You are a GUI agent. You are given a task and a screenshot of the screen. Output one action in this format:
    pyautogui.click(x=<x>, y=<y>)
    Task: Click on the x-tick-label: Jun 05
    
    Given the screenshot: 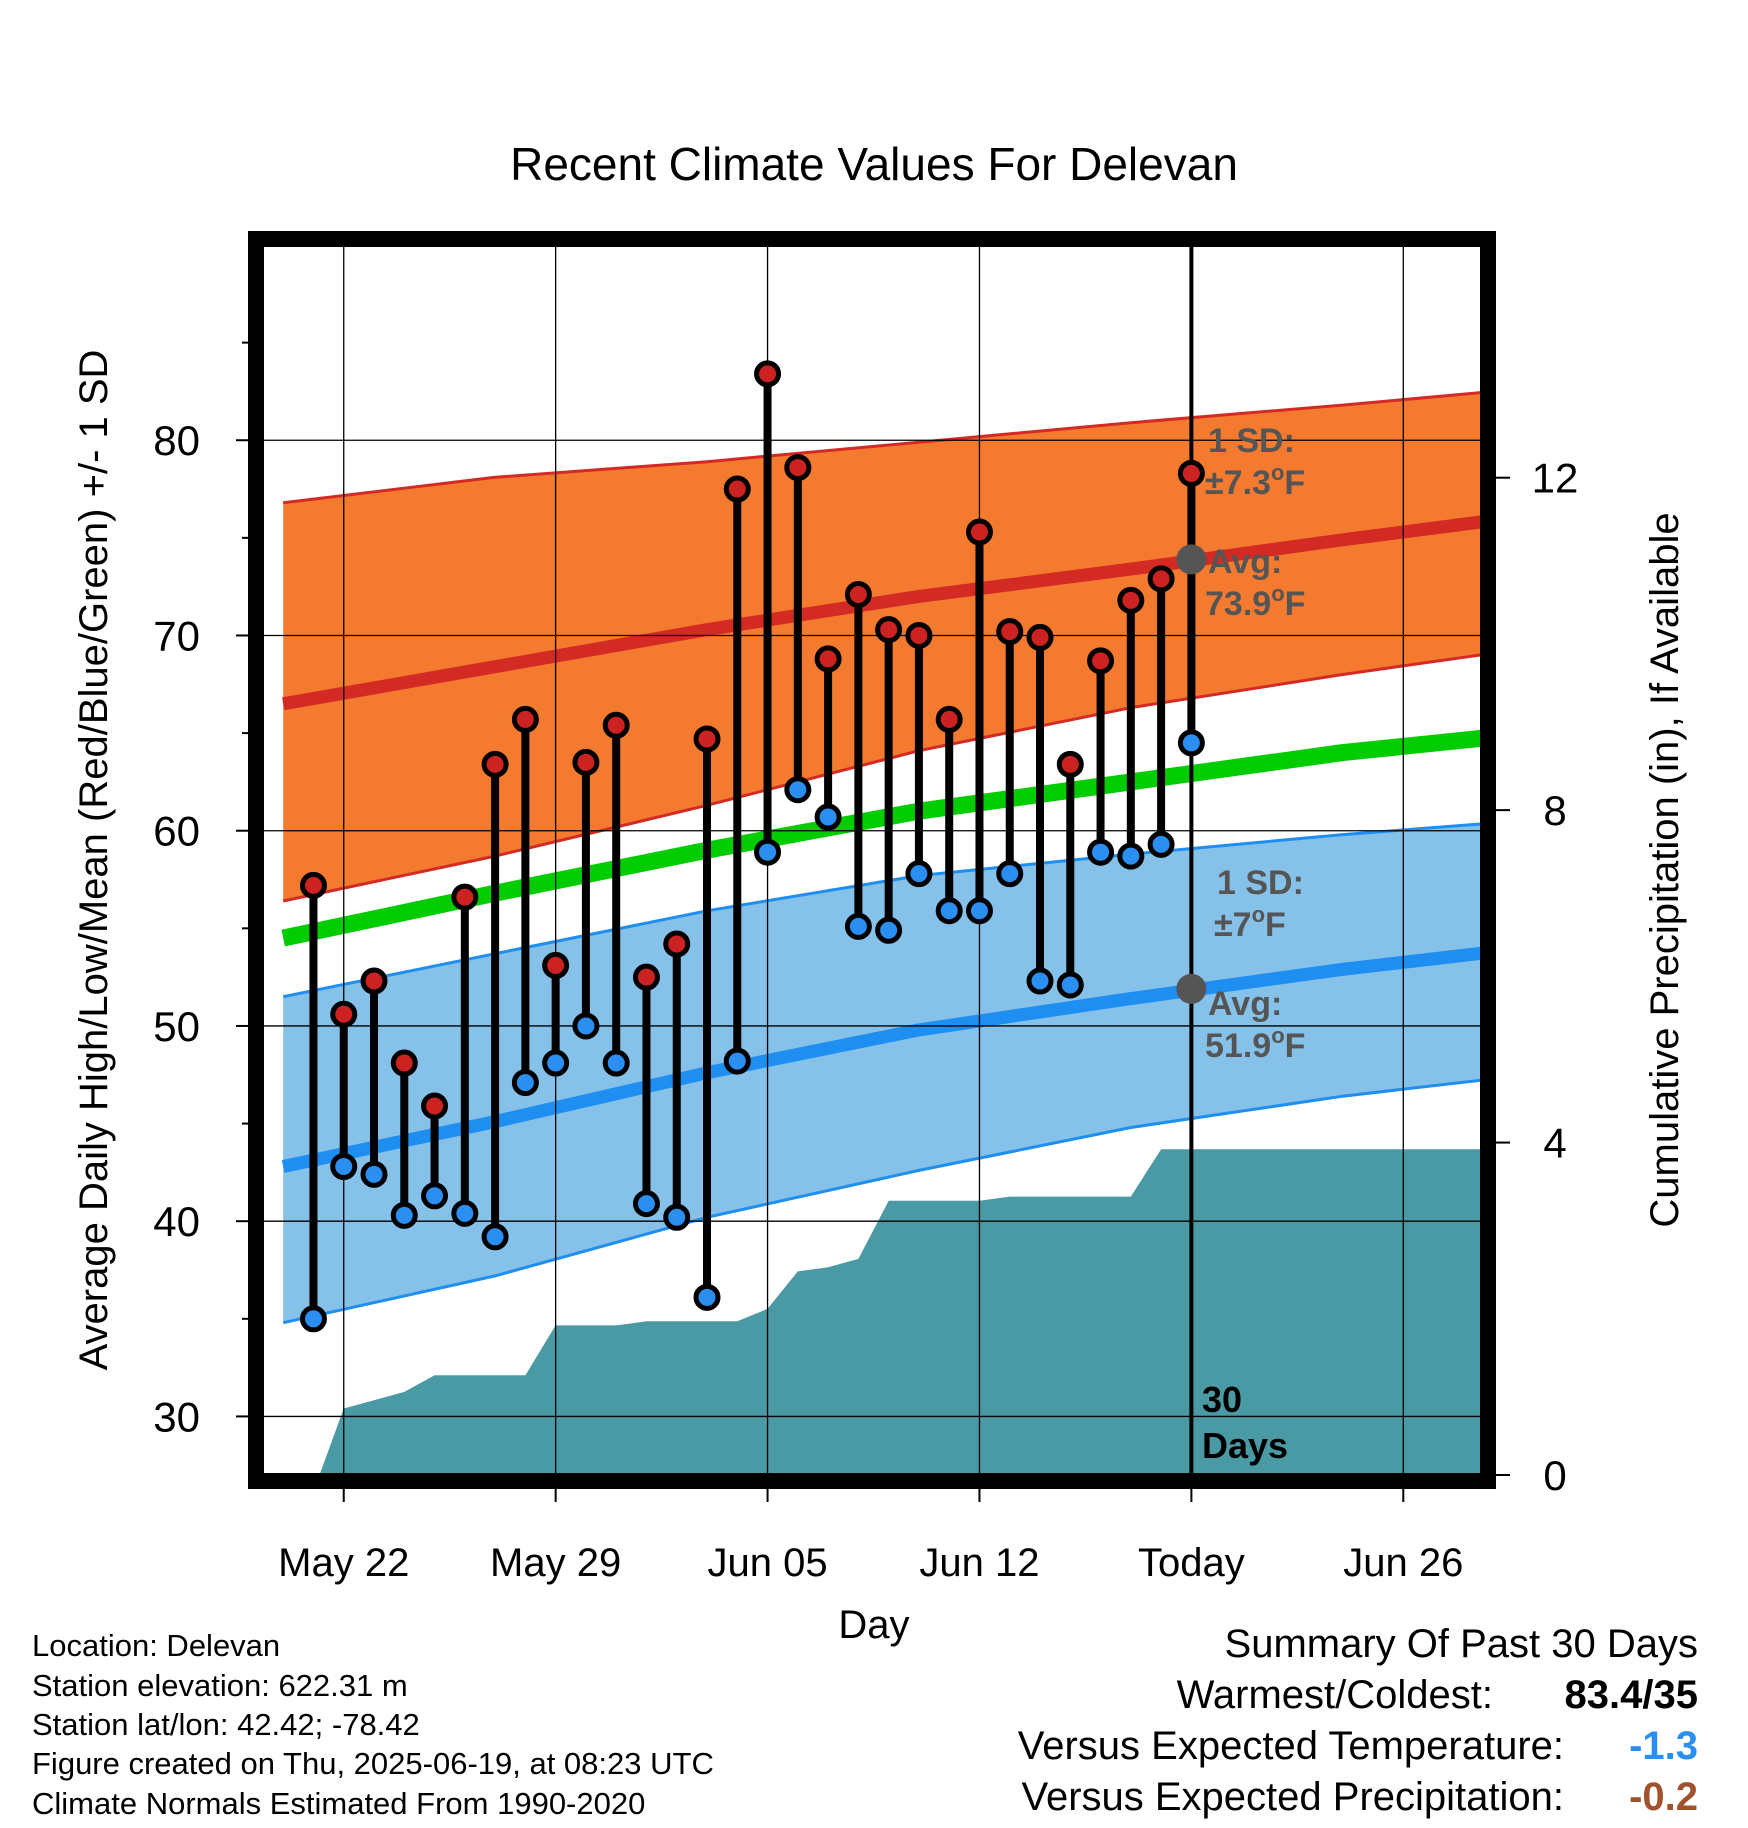 What is the action you would take?
    pyautogui.click(x=768, y=1563)
    